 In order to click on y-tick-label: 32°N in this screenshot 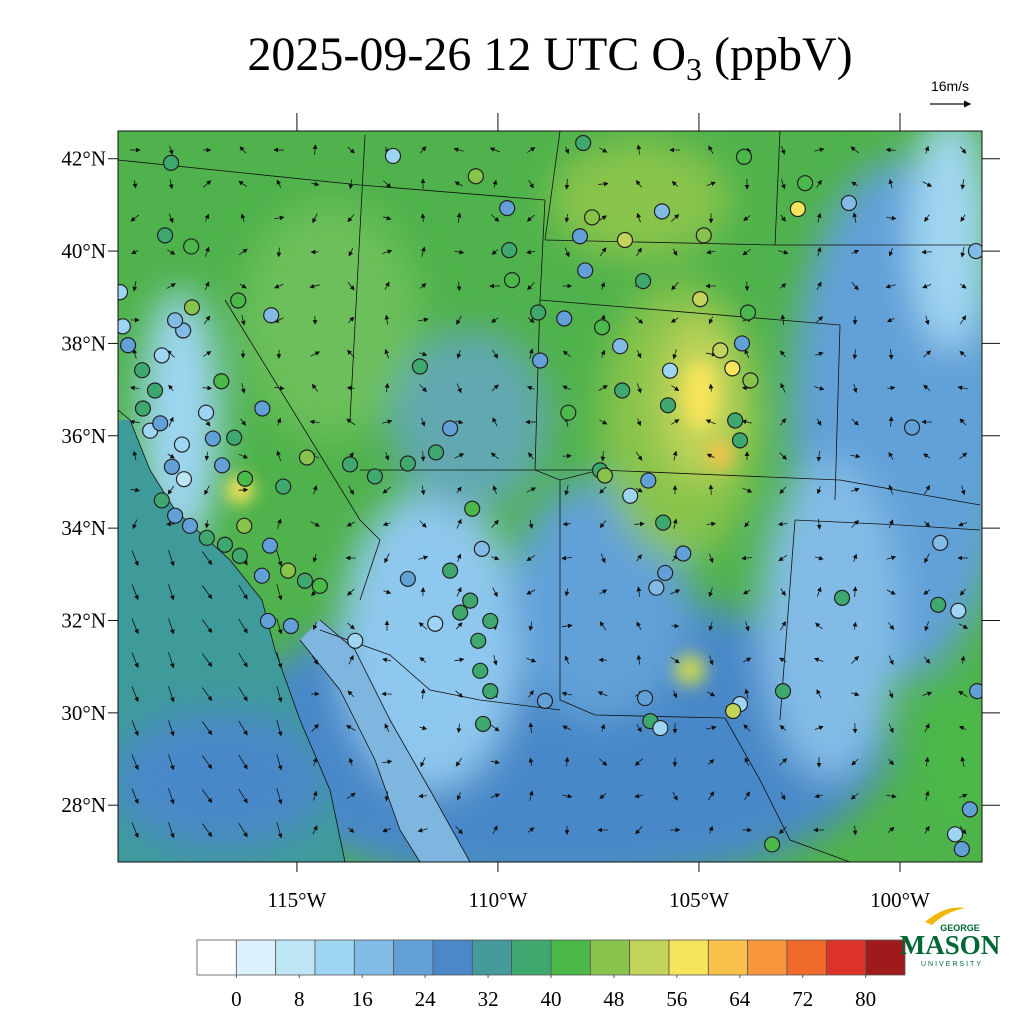, I will do `click(83, 620)`.